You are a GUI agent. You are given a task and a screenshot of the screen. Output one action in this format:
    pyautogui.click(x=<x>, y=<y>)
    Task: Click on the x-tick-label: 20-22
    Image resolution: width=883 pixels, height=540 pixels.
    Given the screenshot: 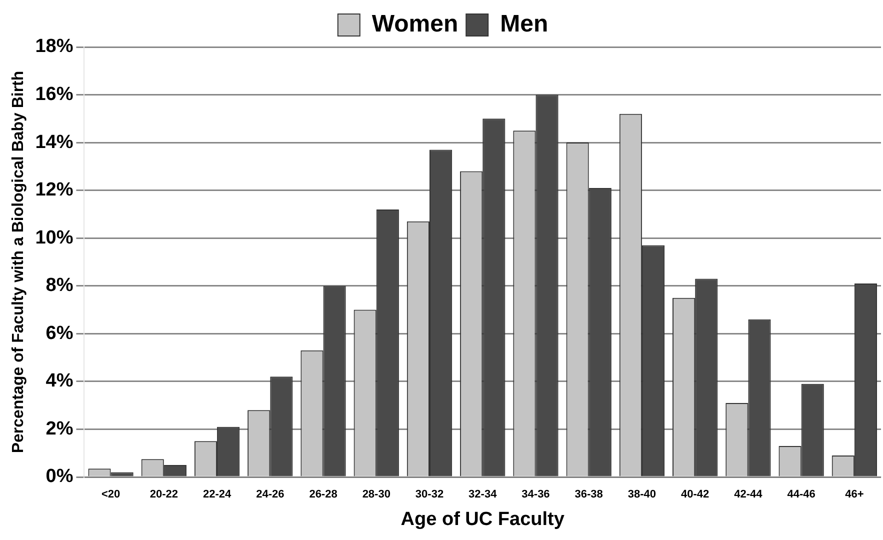 What is the action you would take?
    pyautogui.click(x=164, y=494)
    